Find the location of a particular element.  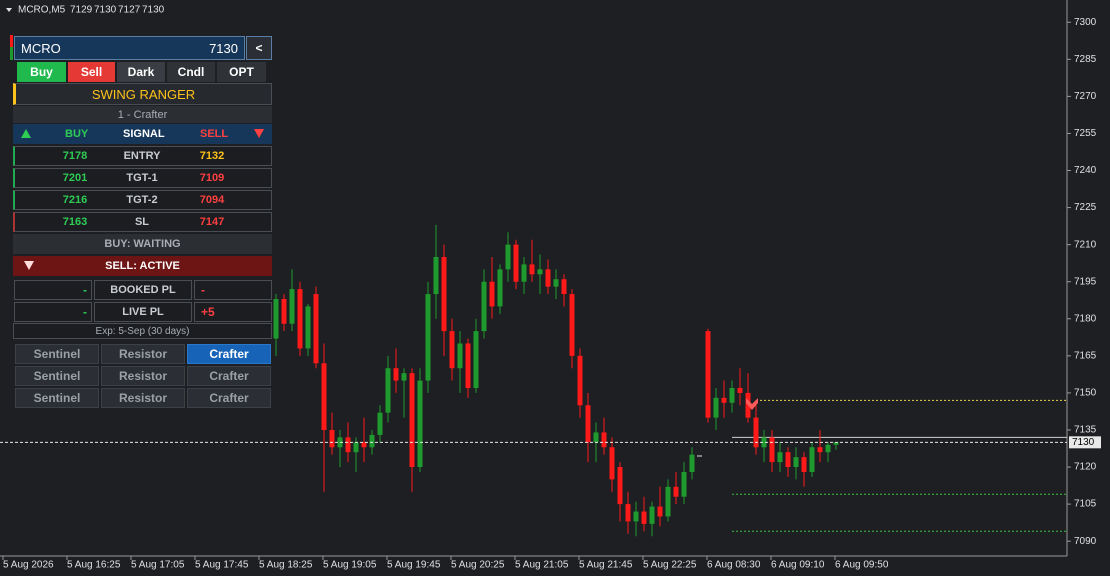

col-sell: SELL is located at coordinates (214, 134).